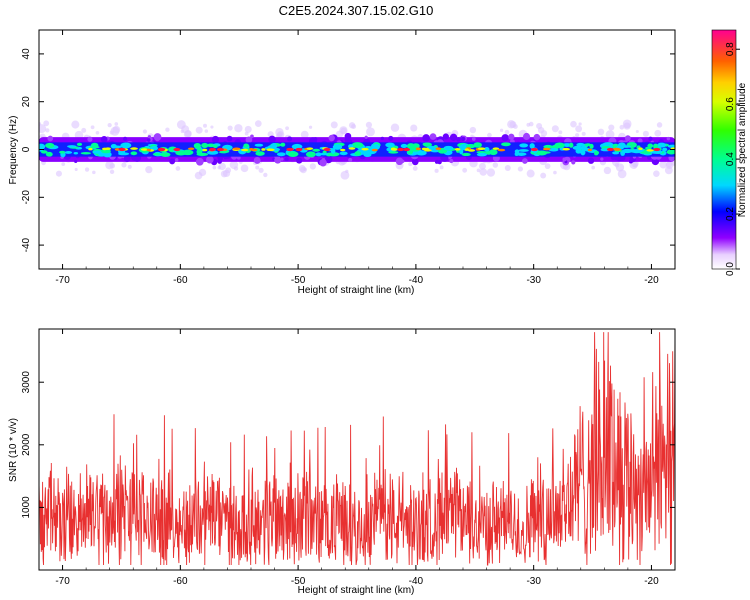 Image resolution: width=750 pixels, height=600 pixels. I want to click on spectrogram-y-tick-label: 0, so click(26, 149).